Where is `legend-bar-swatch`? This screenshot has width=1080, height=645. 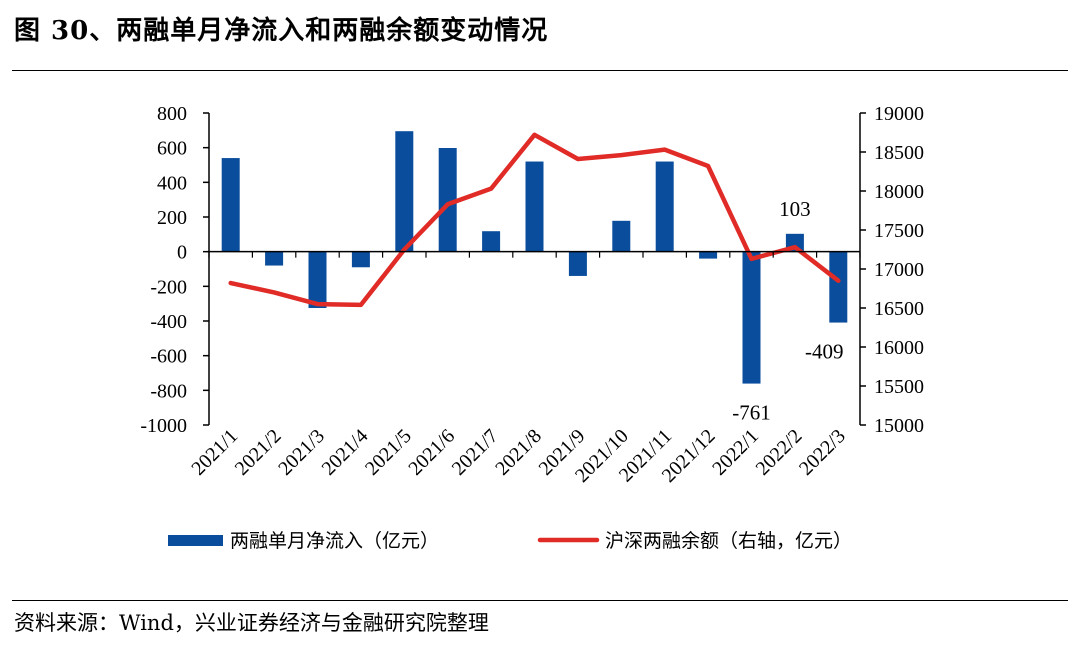 legend-bar-swatch is located at coordinates (195, 540).